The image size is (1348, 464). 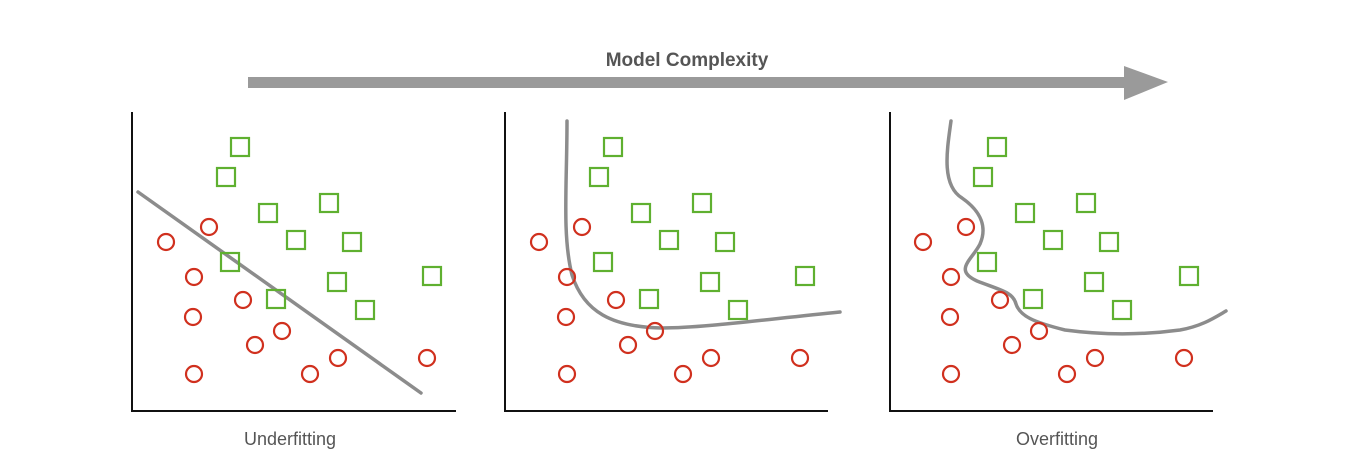 I want to click on panel-label-underfitting: Underfitting, so click(x=290, y=439).